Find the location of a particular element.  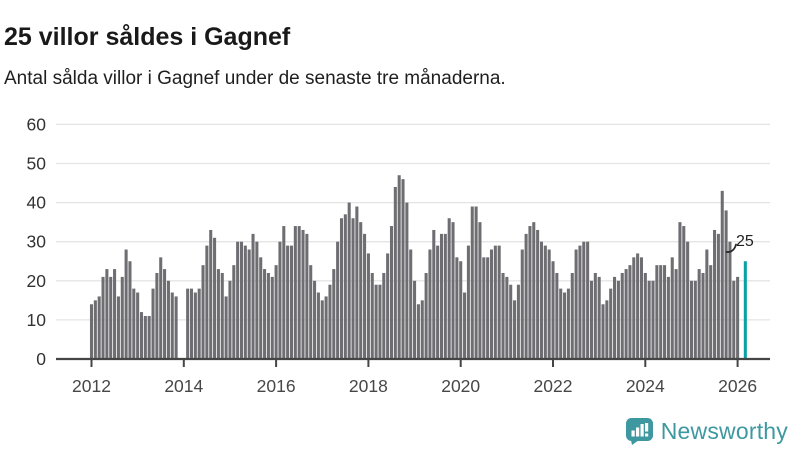

newsworthy-brand-name: Newsworthy is located at coordinates (724, 430).